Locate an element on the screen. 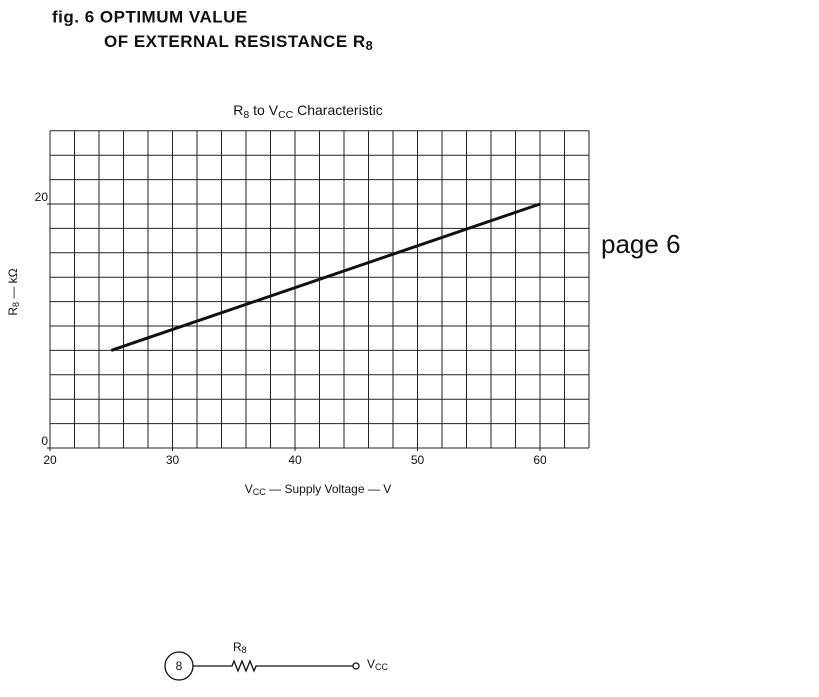 Image resolution: width=819 pixels, height=697 pixels. y-tick-label: 20 is located at coordinates (42, 197).